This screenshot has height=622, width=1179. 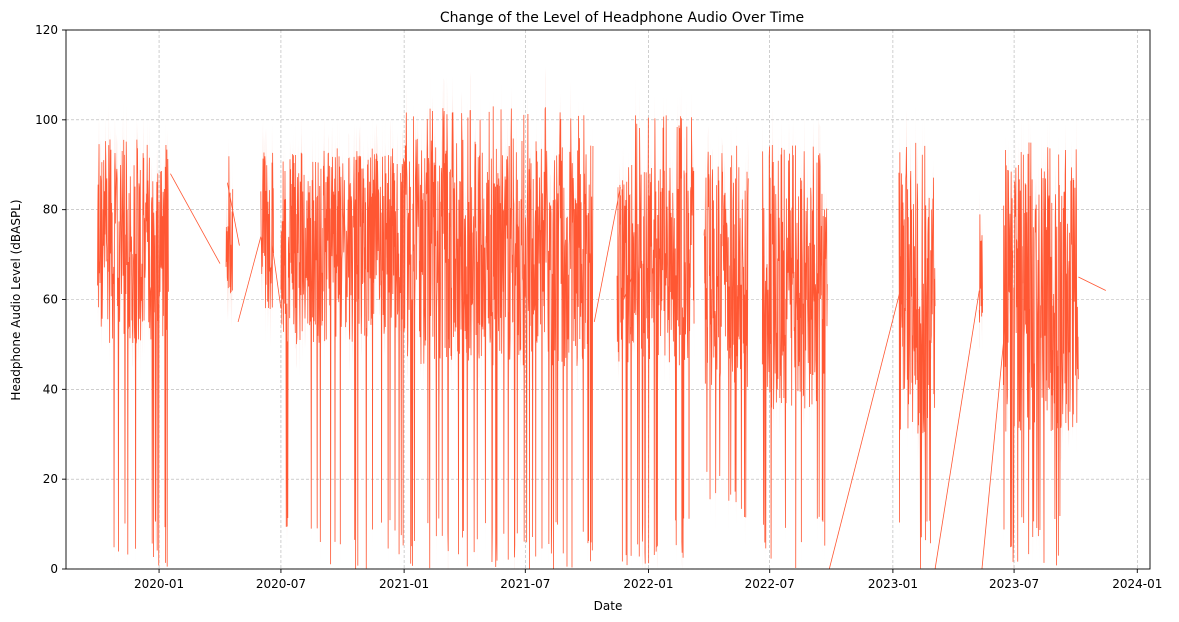 I want to click on y-tick-label: 60, so click(x=50, y=300).